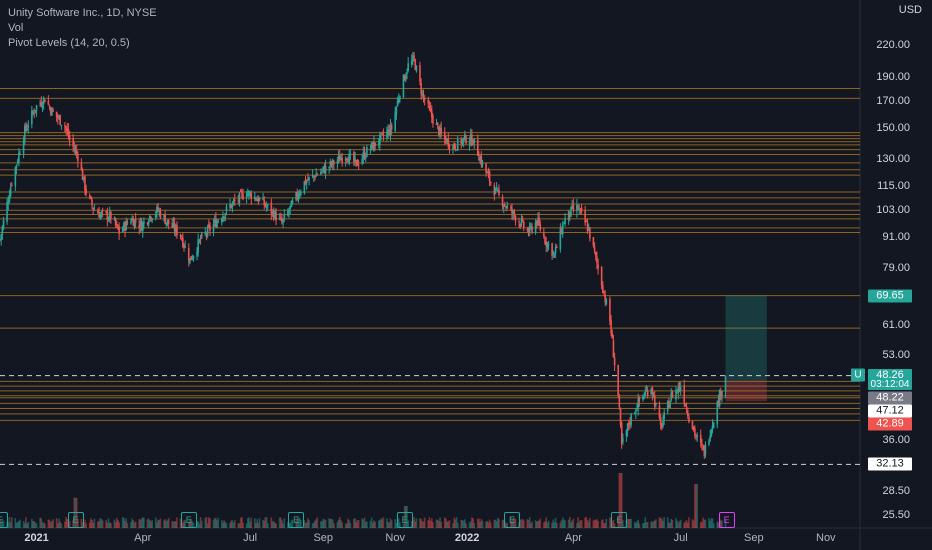 This screenshot has width=932, height=550. Describe the element at coordinates (893, 159) in the screenshot. I see `price-axis-tick-label: 130.00` at that location.